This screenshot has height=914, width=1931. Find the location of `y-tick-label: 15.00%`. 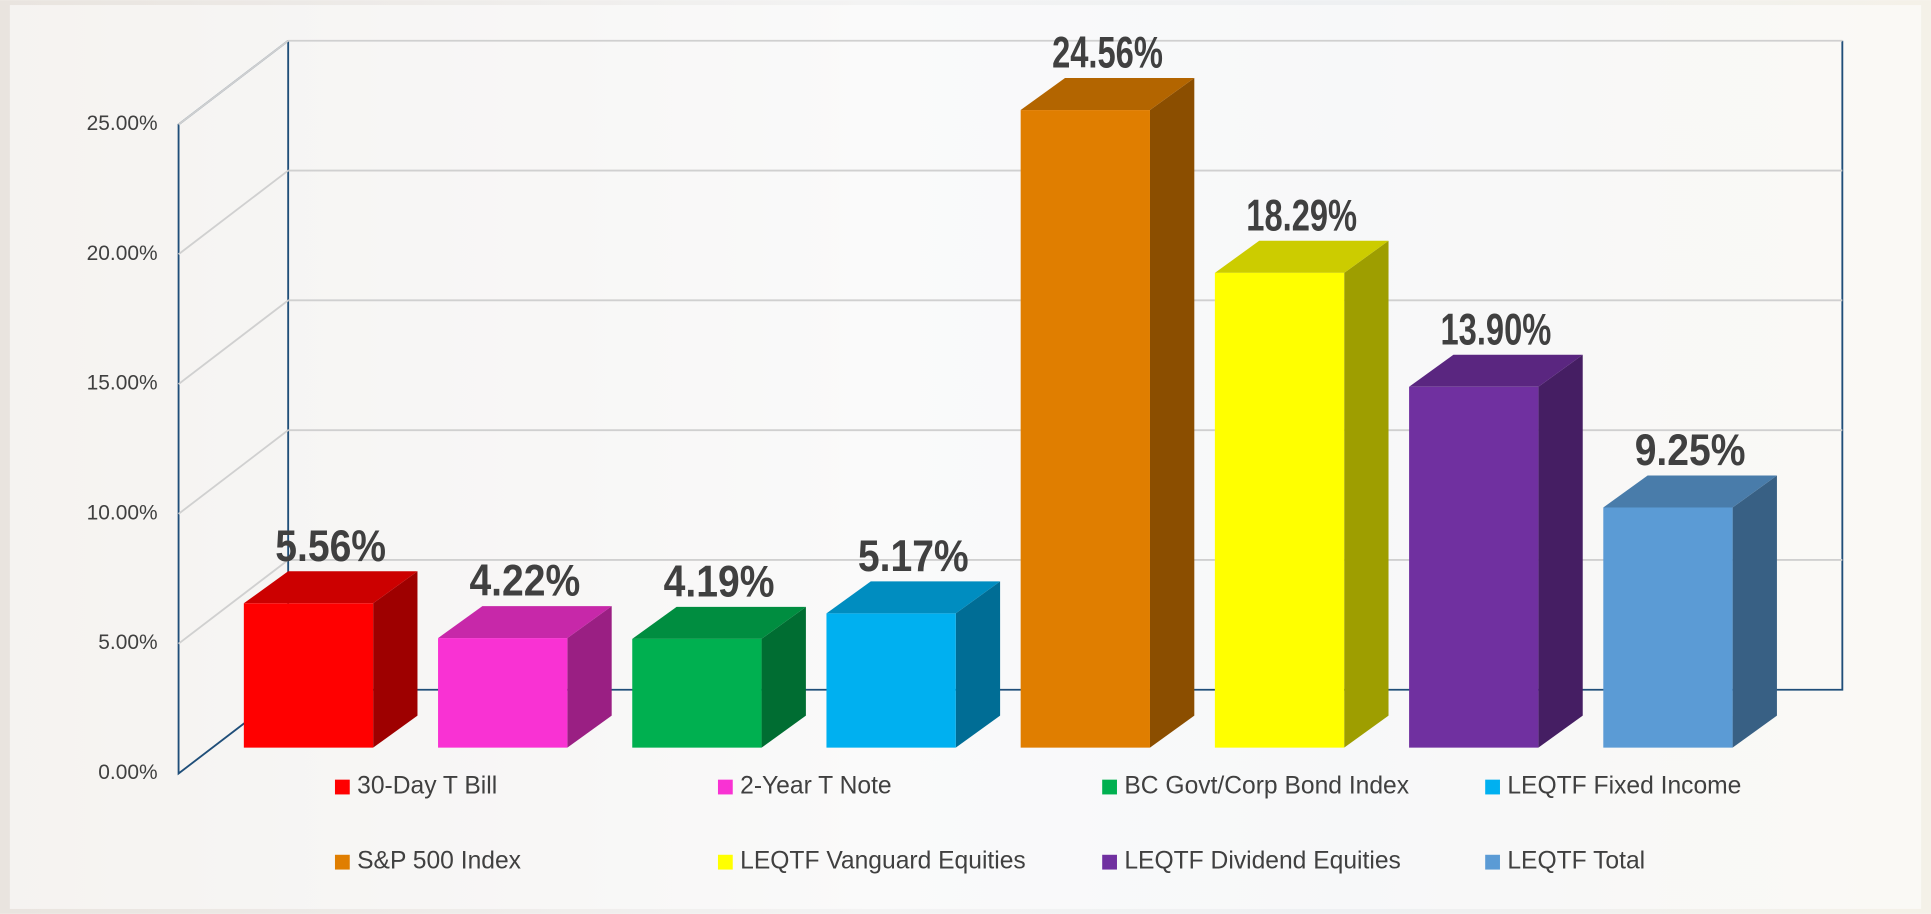

y-tick-label: 15.00% is located at coordinates (122, 383).